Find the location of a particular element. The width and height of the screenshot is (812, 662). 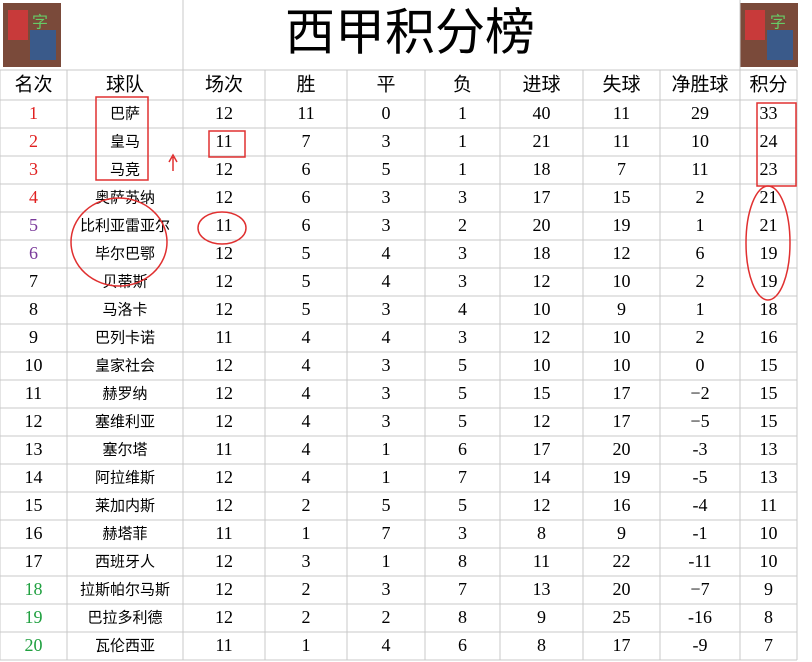

rank: 10 is located at coordinates (34, 365).